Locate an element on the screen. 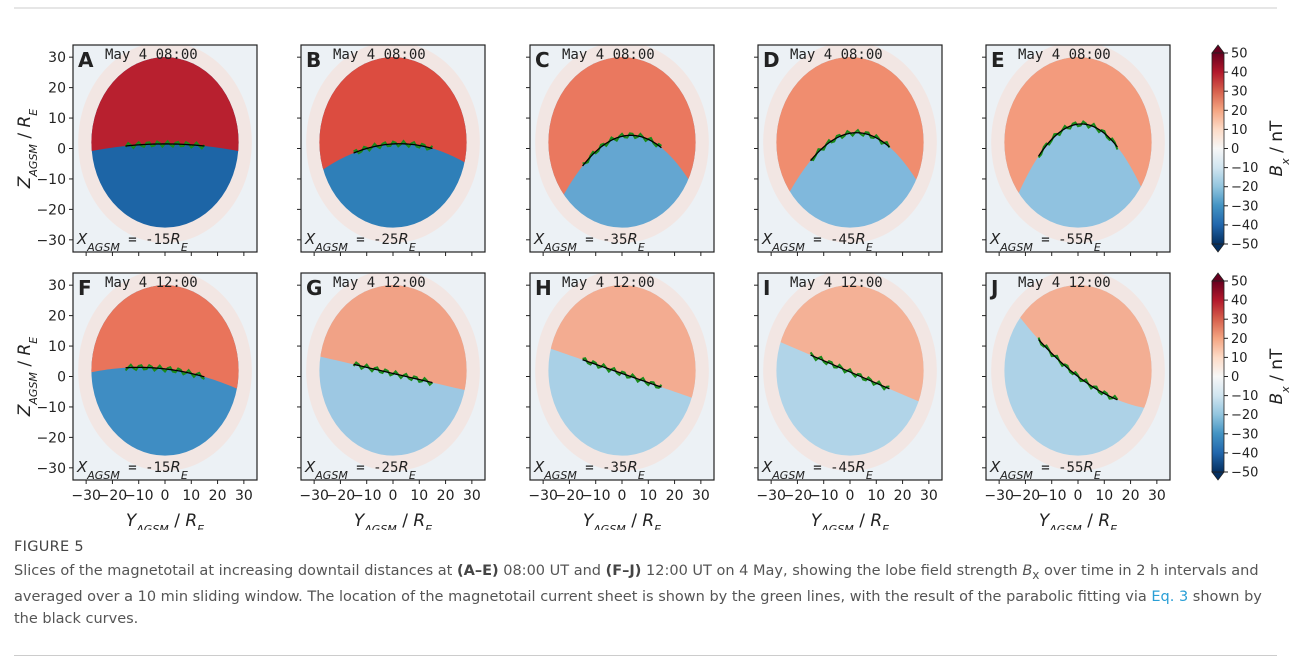 The height and width of the screenshot is (668, 1291). panel-time: May 4 12:00 is located at coordinates (379, 283).